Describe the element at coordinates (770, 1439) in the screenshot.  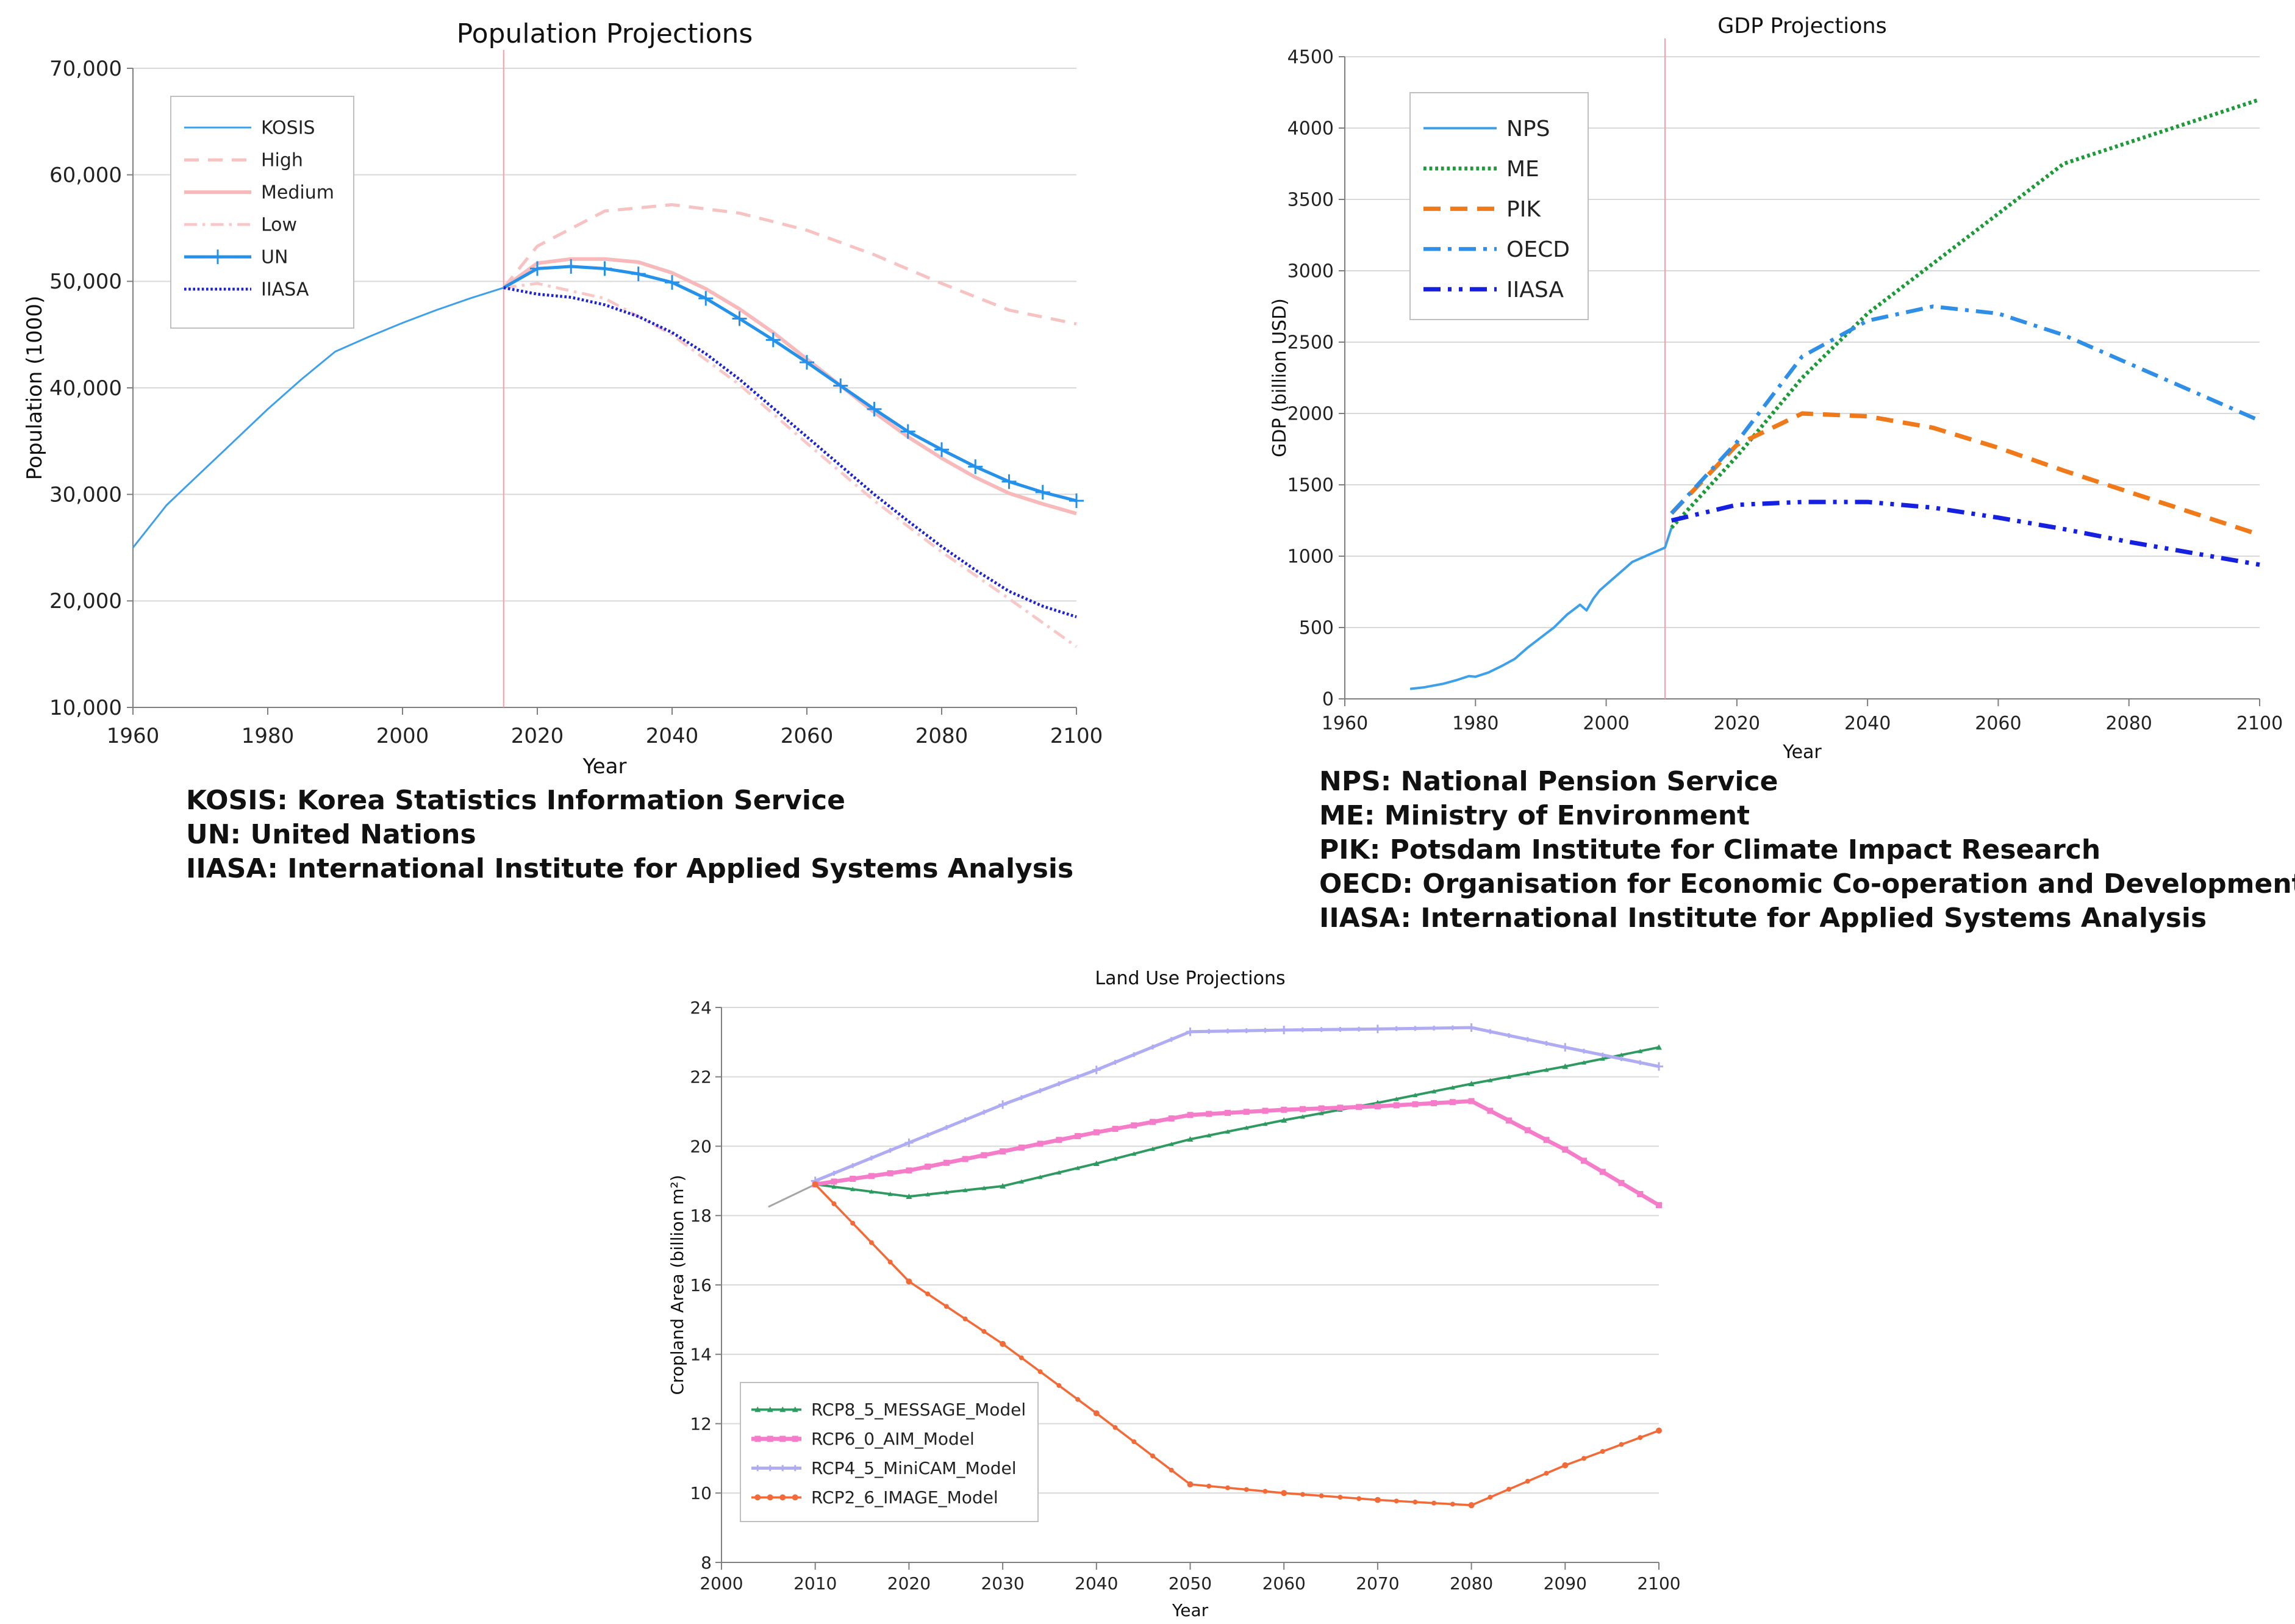
I see `landuse-legend-marker-rcp6-0-aim-model` at that location.